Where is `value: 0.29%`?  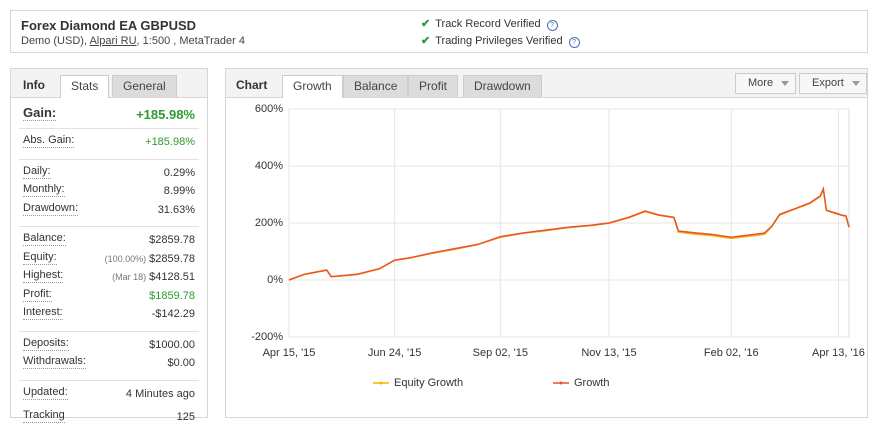
value: 0.29% is located at coordinates (179, 173).